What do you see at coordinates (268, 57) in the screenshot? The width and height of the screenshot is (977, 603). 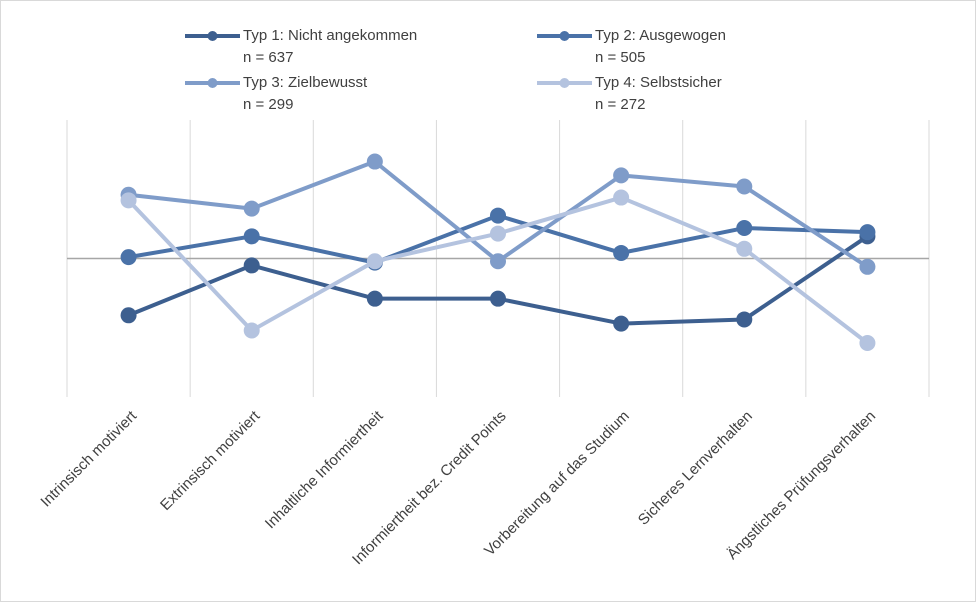 I see `legend-count: n = 637` at bounding box center [268, 57].